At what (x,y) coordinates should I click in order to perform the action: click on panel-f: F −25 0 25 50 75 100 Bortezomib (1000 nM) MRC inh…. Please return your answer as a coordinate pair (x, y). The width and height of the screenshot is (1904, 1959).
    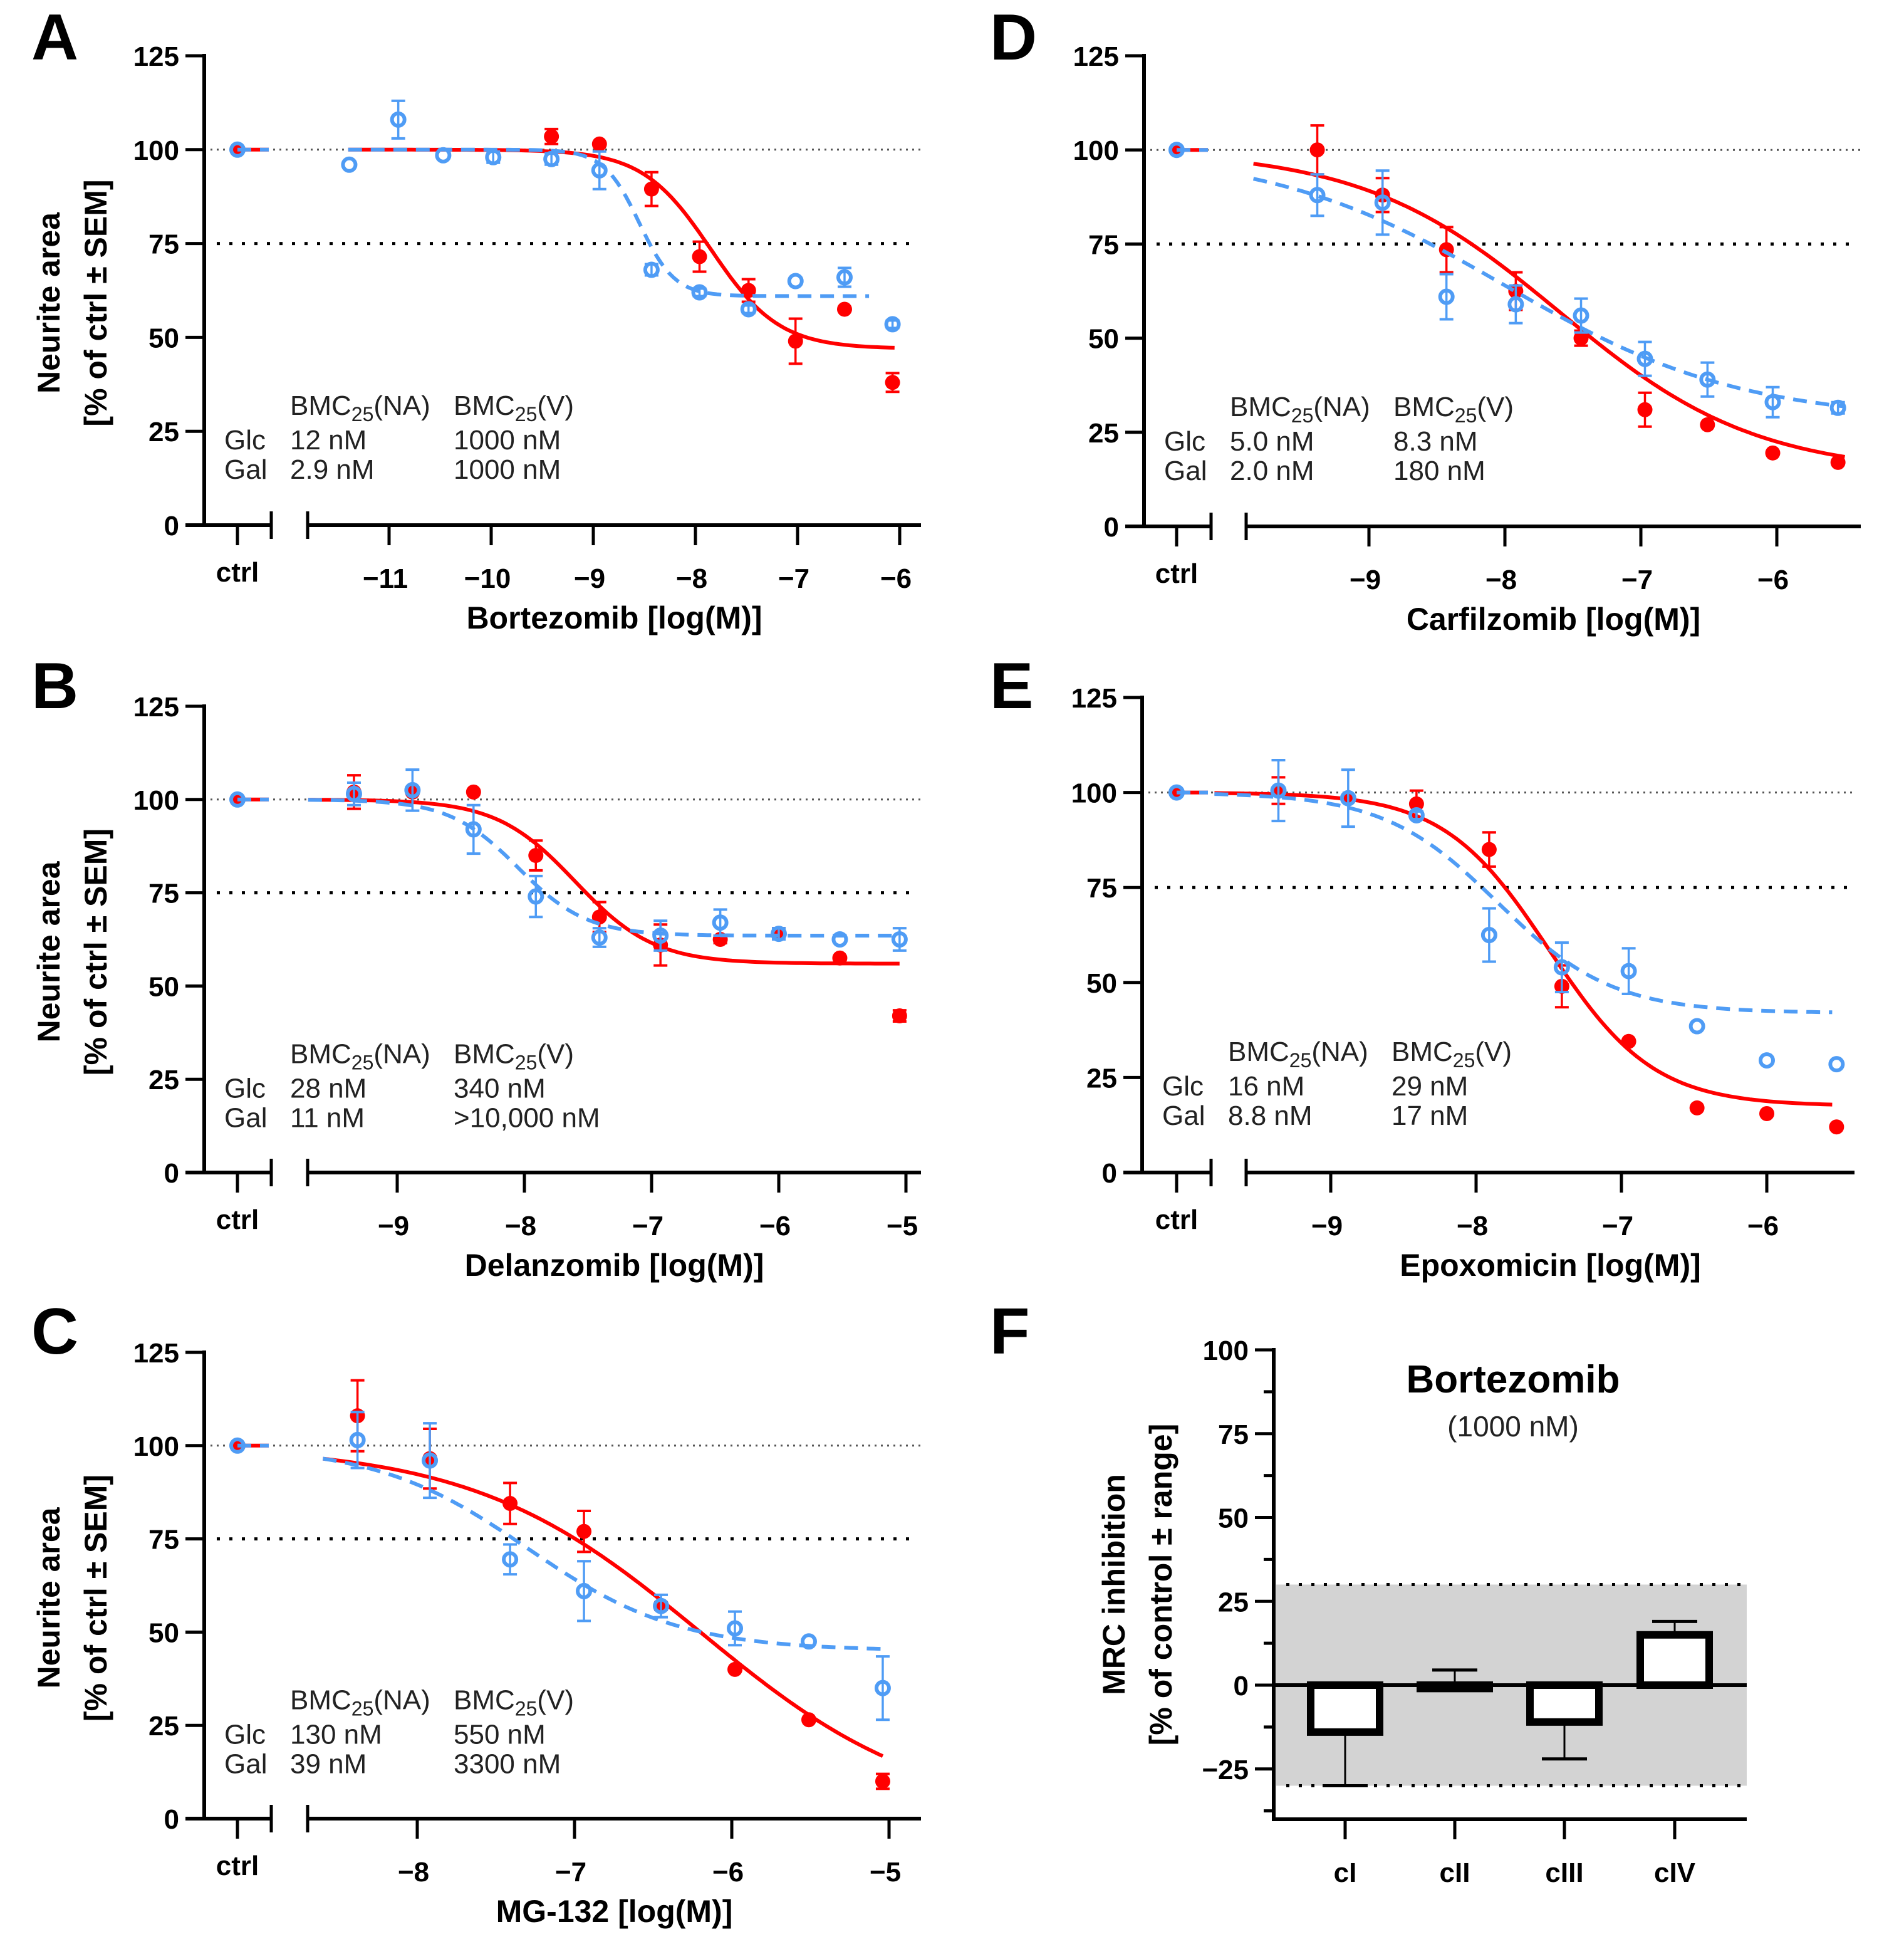
    Looking at the image, I should click on (1368, 1591).